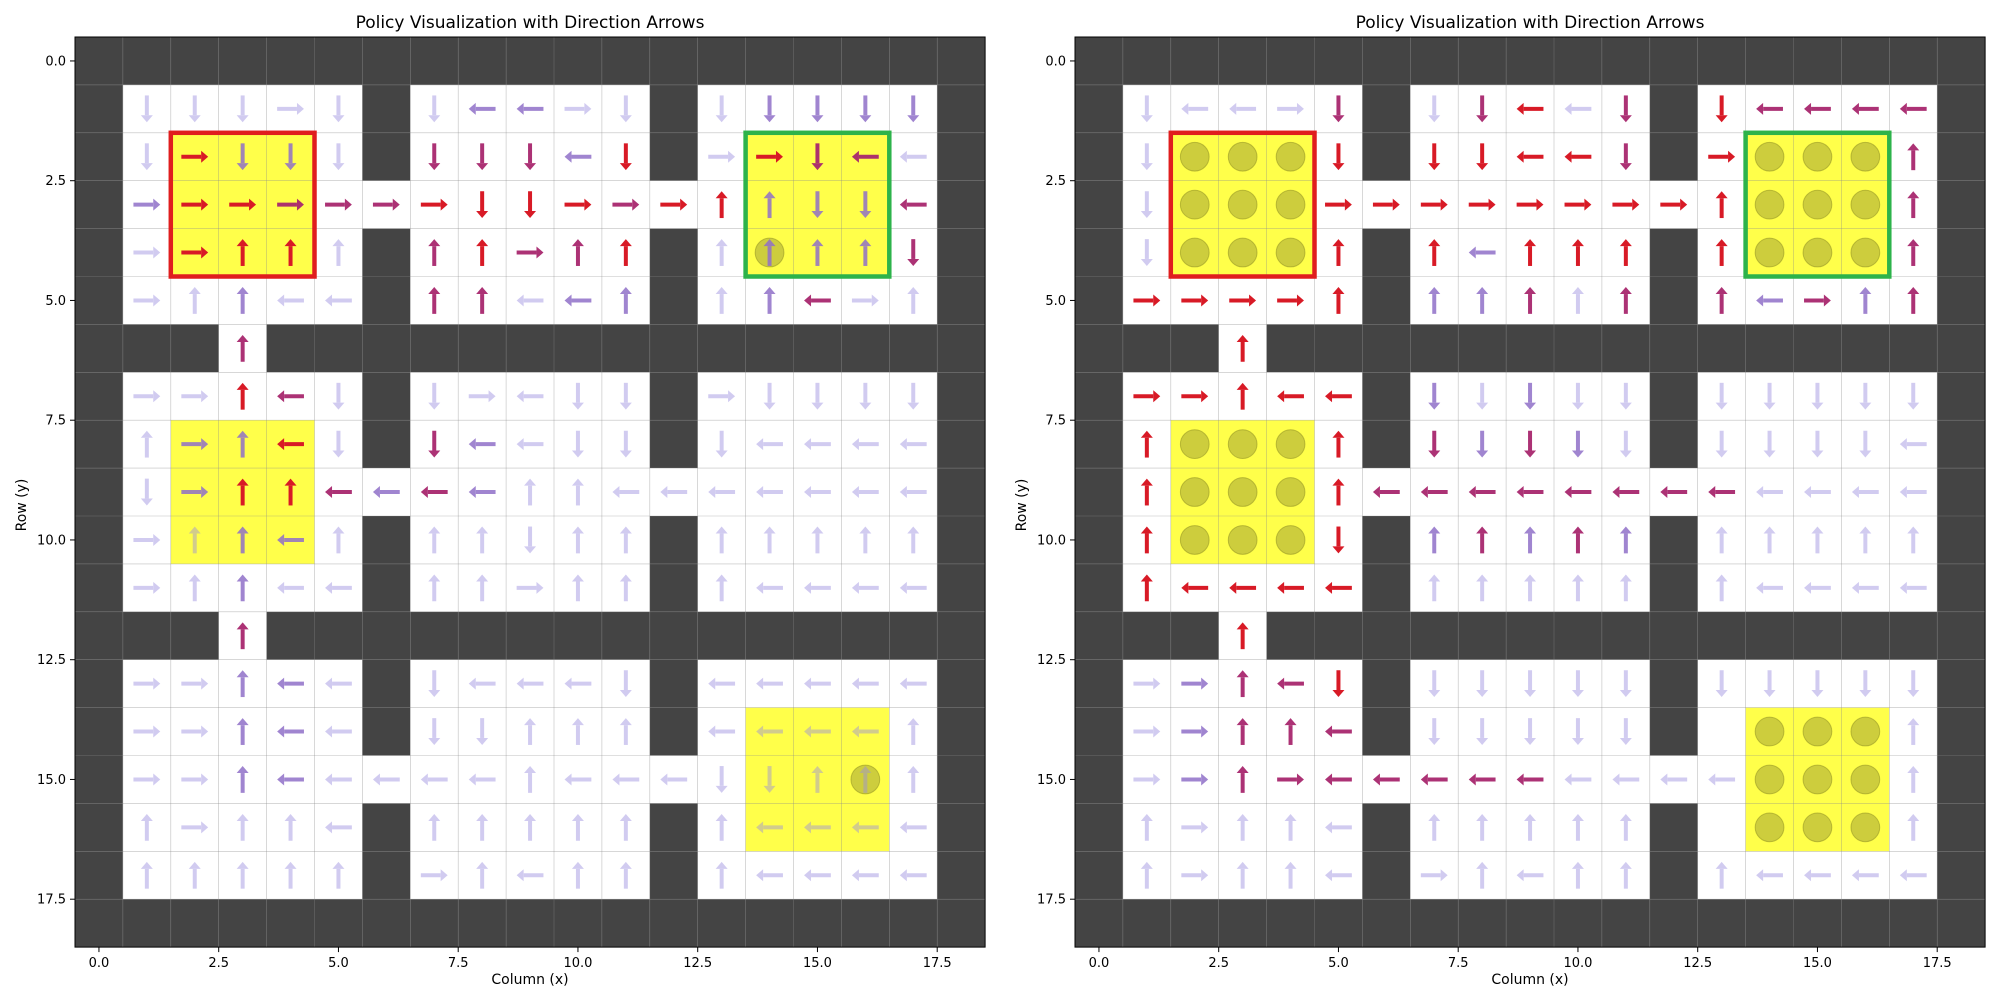 This screenshot has width=2000, height=1000. I want to click on x-tick-label: 2.5, so click(218, 963).